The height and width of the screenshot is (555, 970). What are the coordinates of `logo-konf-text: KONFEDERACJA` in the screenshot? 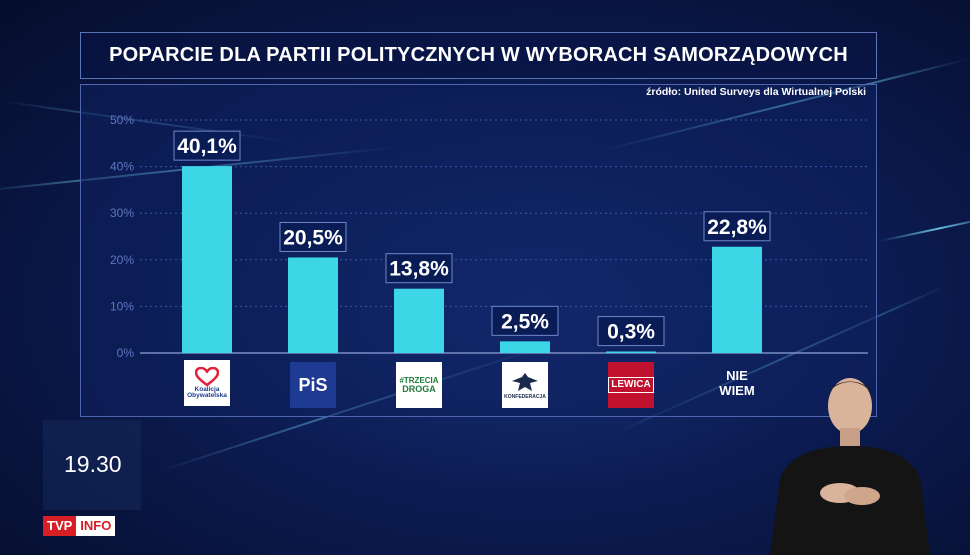 It's located at (525, 396).